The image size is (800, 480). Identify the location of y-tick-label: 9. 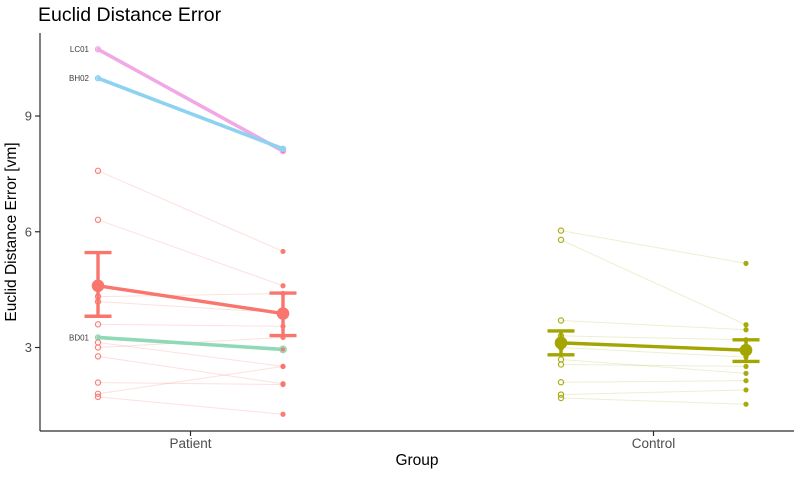
(28, 116).